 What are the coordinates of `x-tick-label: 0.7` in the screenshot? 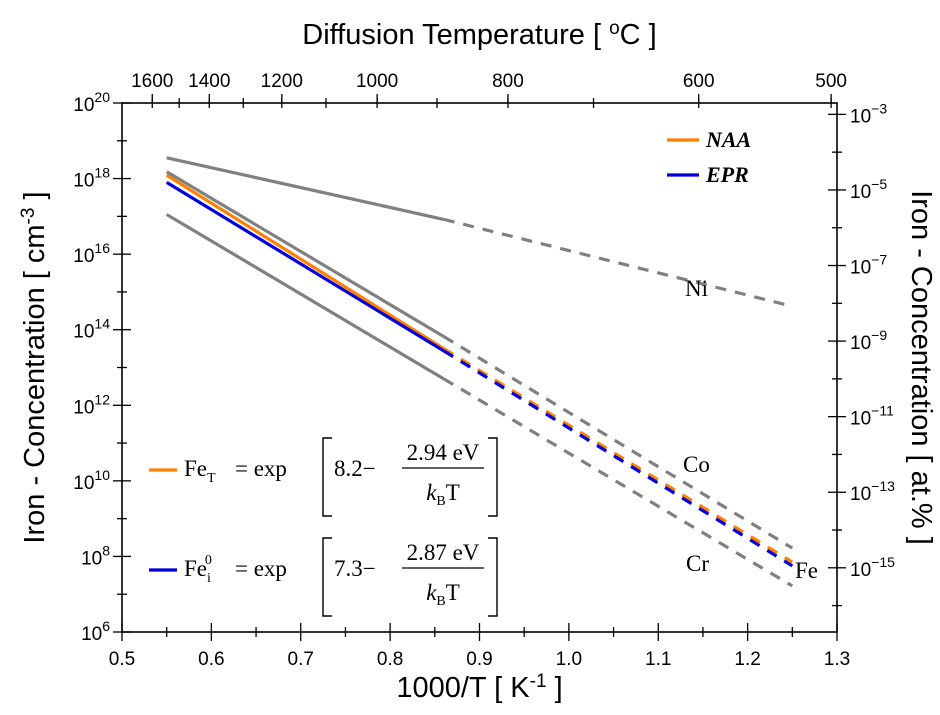 It's located at (301, 659).